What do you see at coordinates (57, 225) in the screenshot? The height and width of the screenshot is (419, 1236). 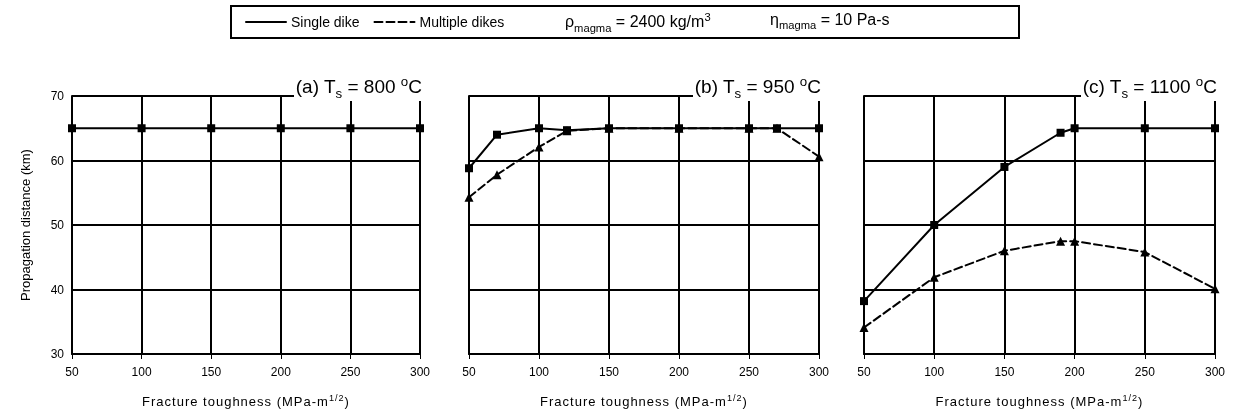 I see `y-tick-label: 50` at bounding box center [57, 225].